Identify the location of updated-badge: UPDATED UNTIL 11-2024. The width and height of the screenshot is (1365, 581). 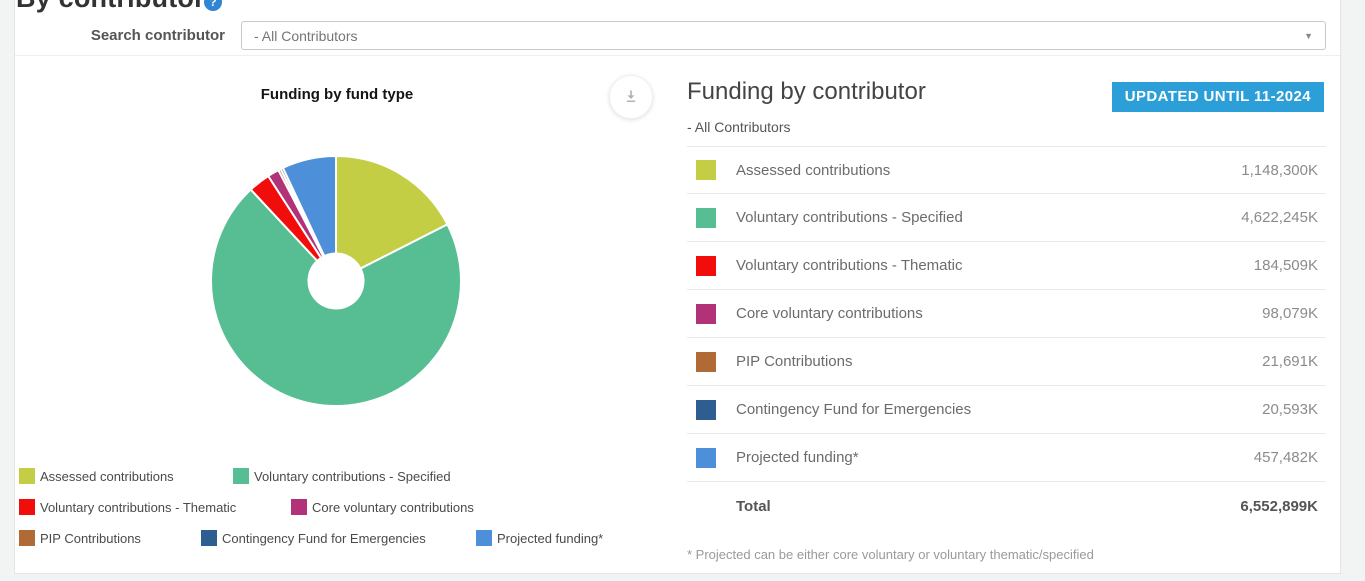
(1217, 97).